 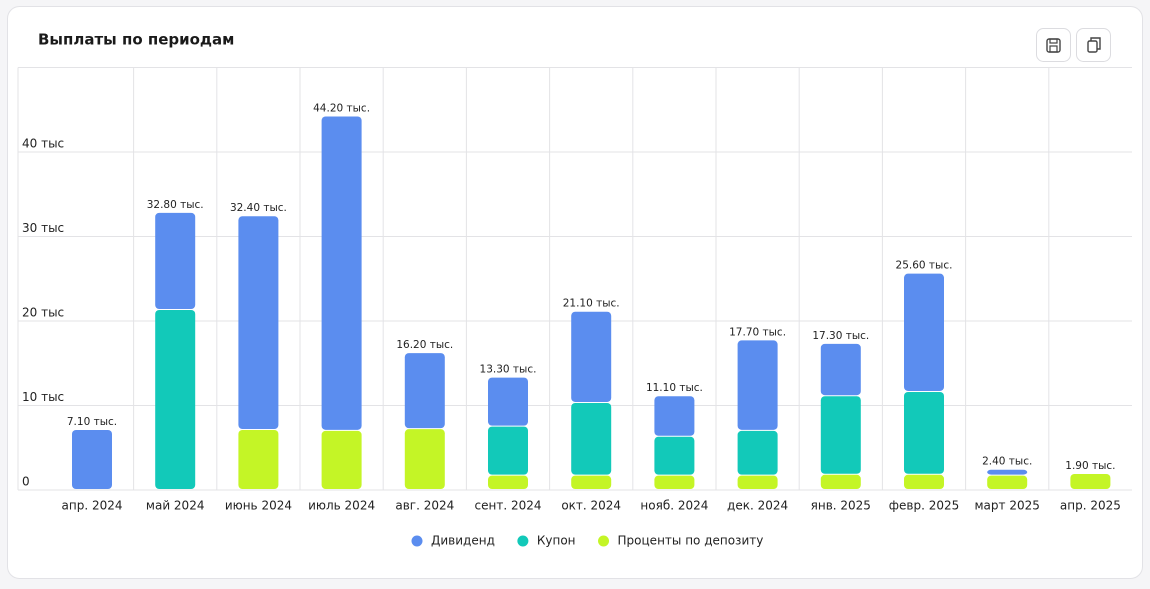 I want to click on y-tick-label: 10 тыс, so click(x=43, y=397).